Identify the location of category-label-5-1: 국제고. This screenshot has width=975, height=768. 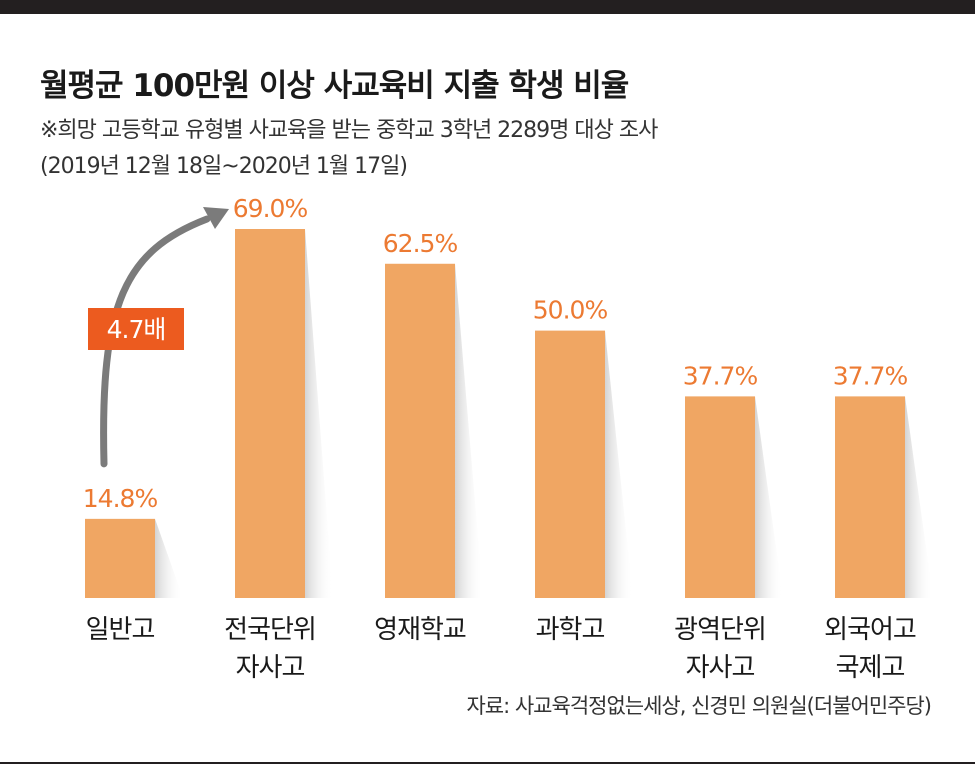
(870, 668).